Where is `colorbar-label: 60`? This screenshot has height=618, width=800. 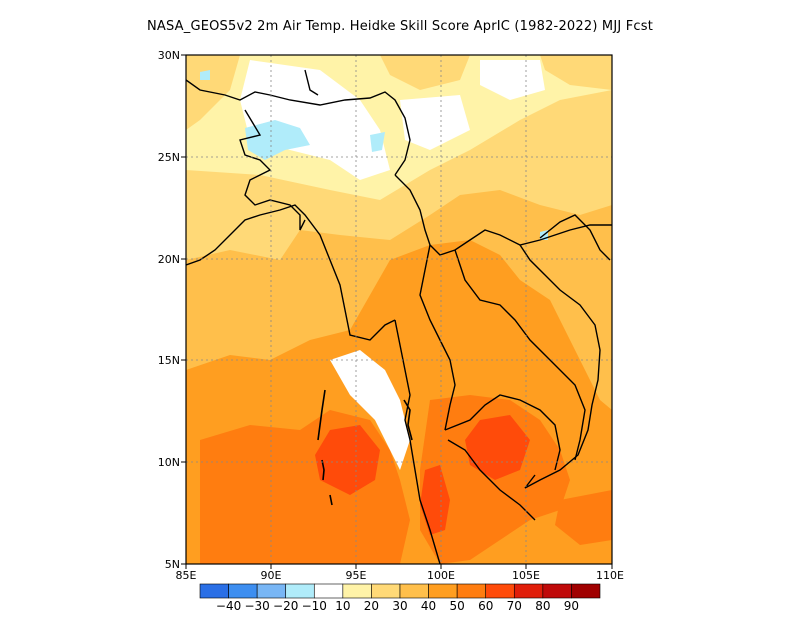
colorbar-label: 60 is located at coordinates (485, 606).